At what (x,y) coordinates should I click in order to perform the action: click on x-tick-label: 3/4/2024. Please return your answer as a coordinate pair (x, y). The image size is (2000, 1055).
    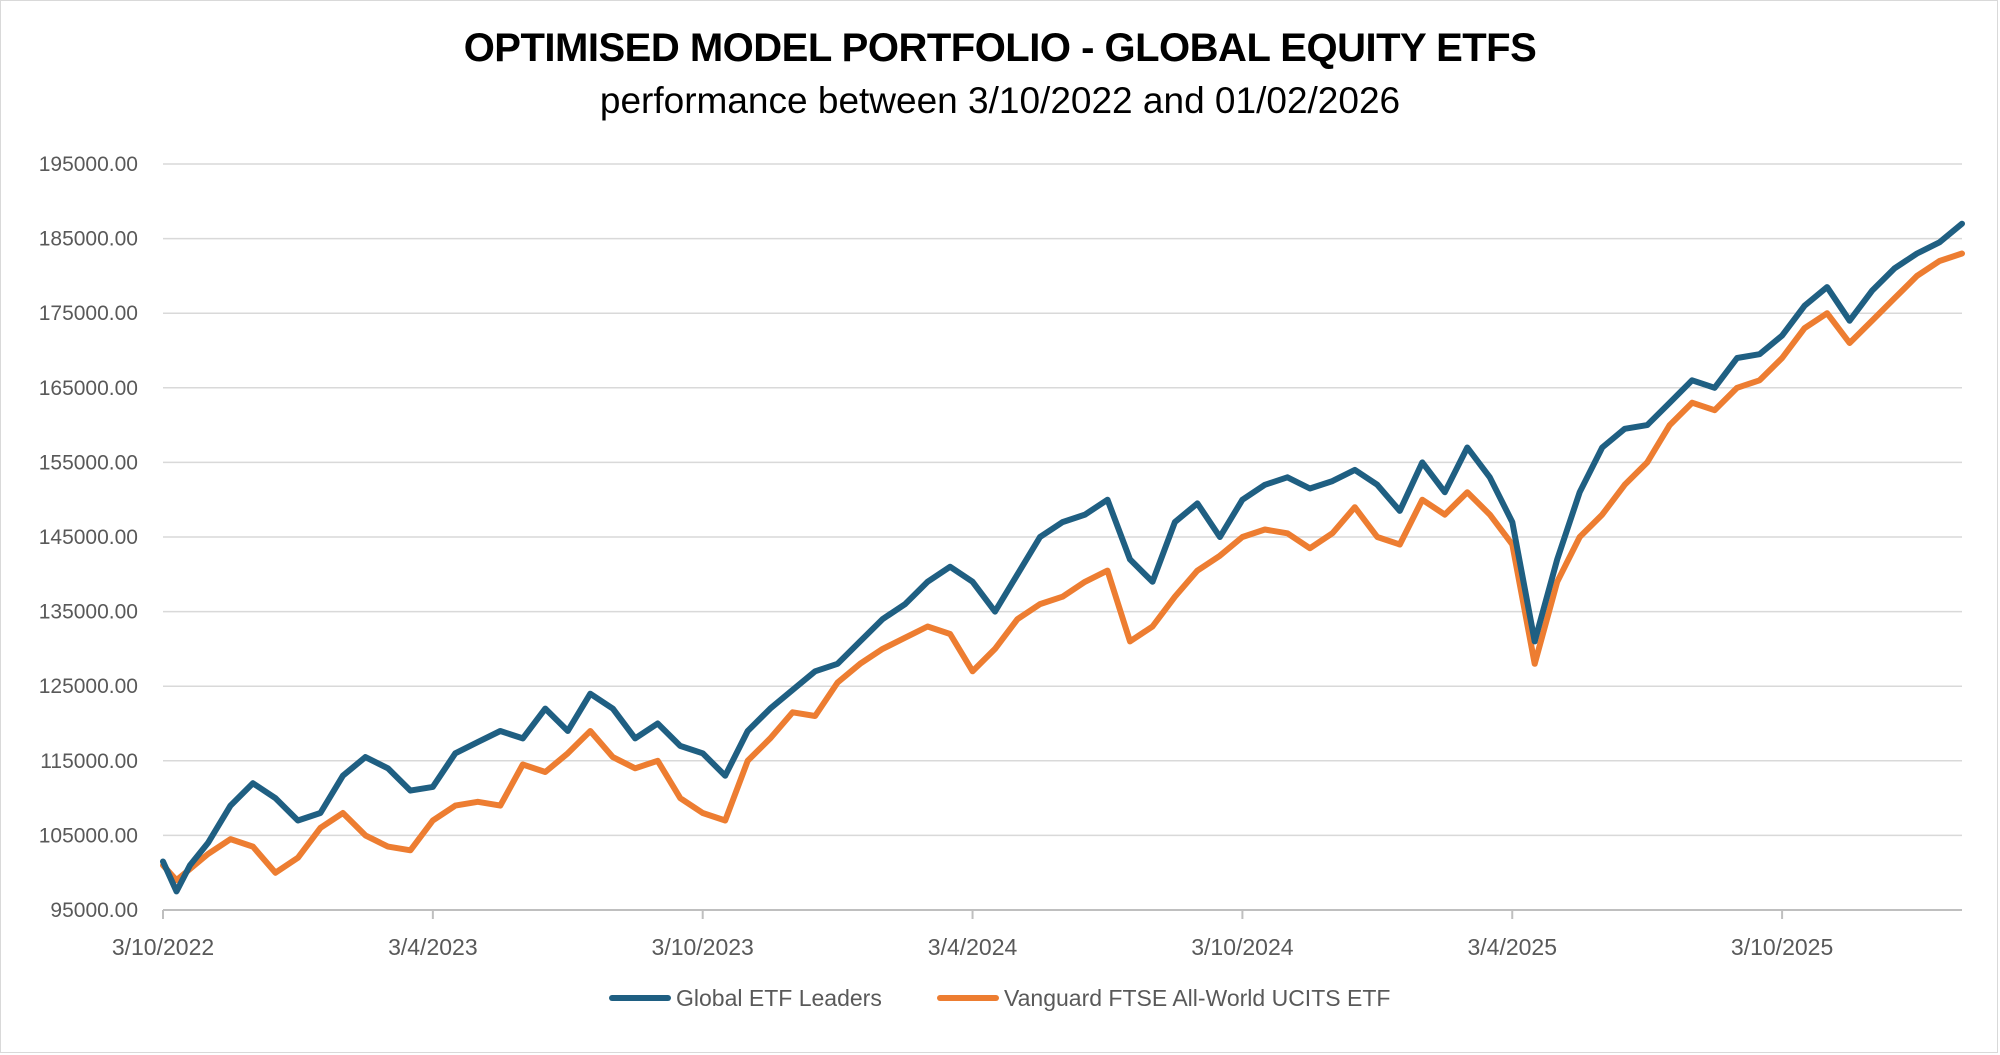
    Looking at the image, I should click on (973, 947).